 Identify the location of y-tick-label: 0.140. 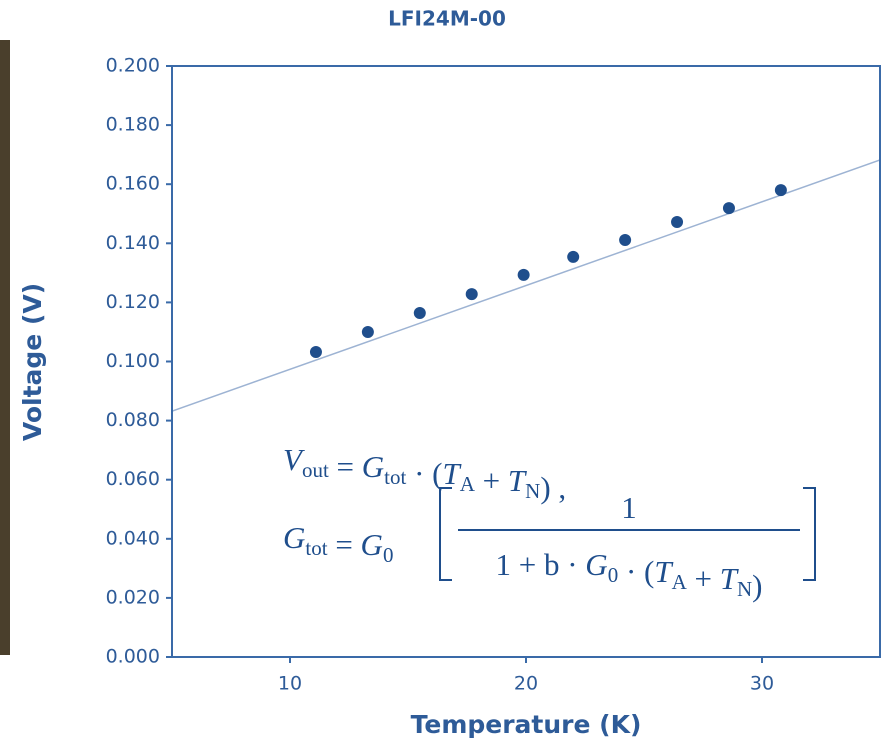
(133, 243).